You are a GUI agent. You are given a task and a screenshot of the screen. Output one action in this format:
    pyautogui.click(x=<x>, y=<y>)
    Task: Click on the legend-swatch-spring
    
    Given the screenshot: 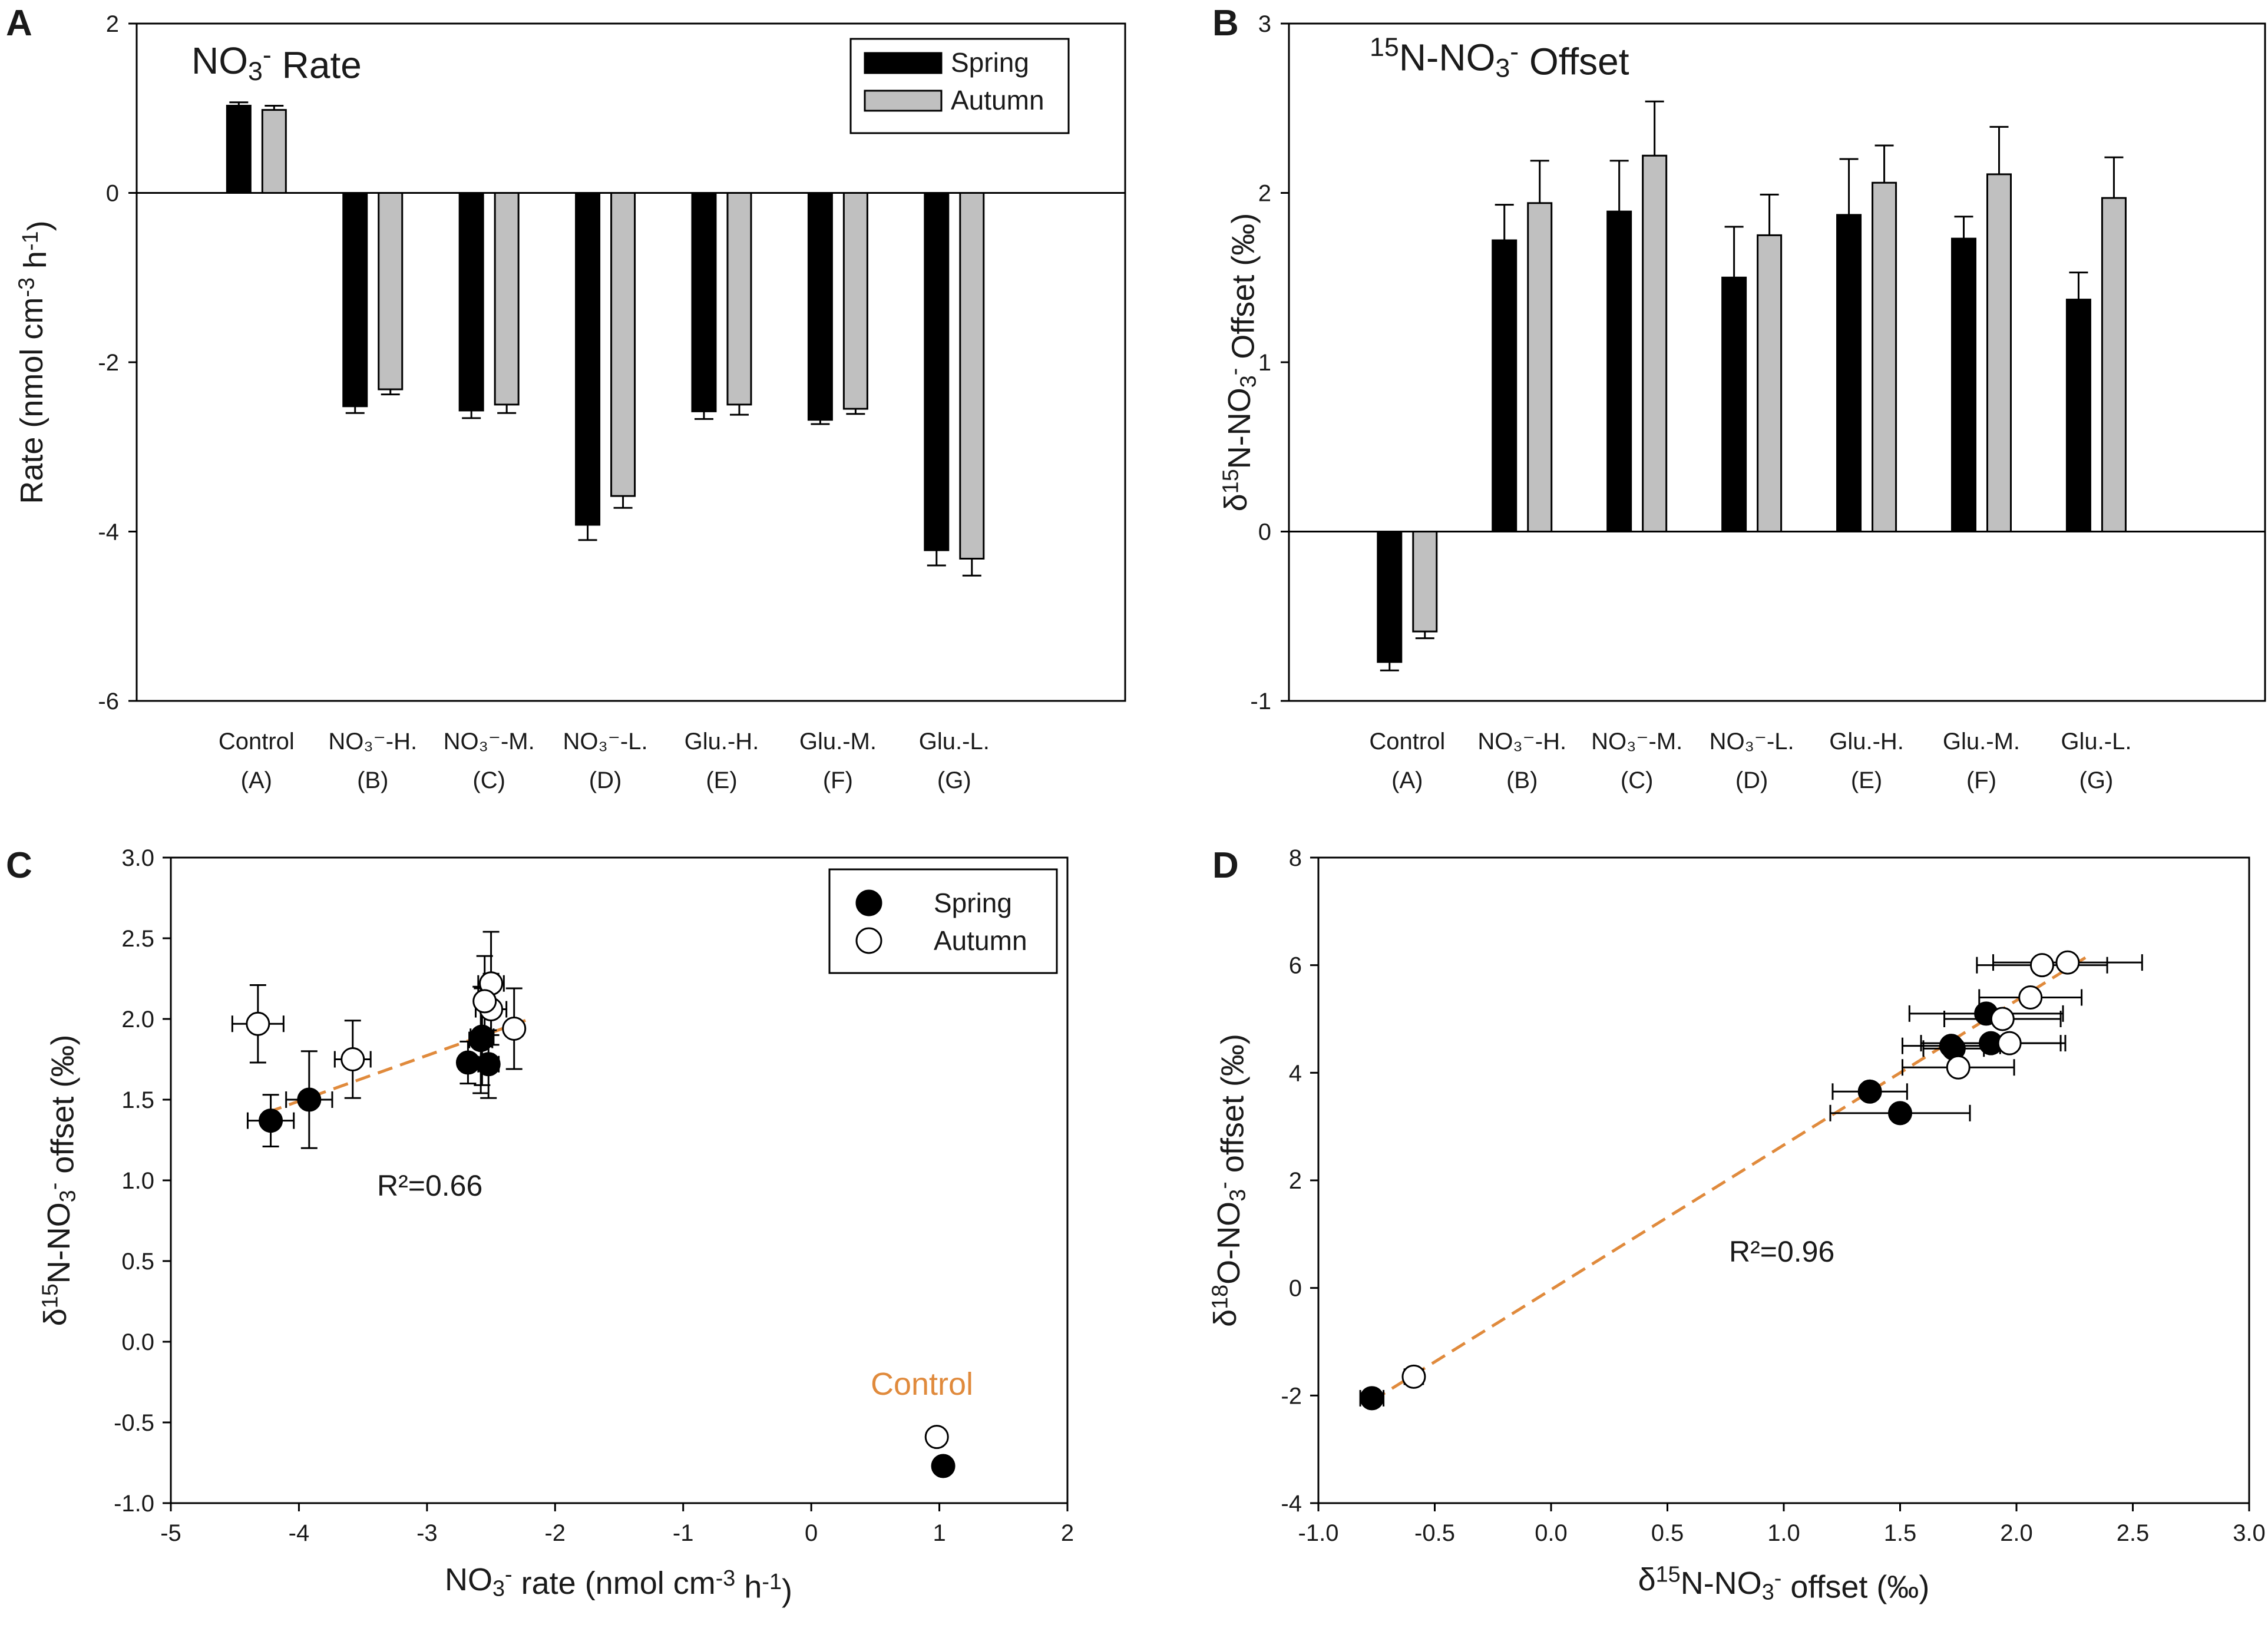 What is the action you would take?
    pyautogui.click(x=903, y=63)
    